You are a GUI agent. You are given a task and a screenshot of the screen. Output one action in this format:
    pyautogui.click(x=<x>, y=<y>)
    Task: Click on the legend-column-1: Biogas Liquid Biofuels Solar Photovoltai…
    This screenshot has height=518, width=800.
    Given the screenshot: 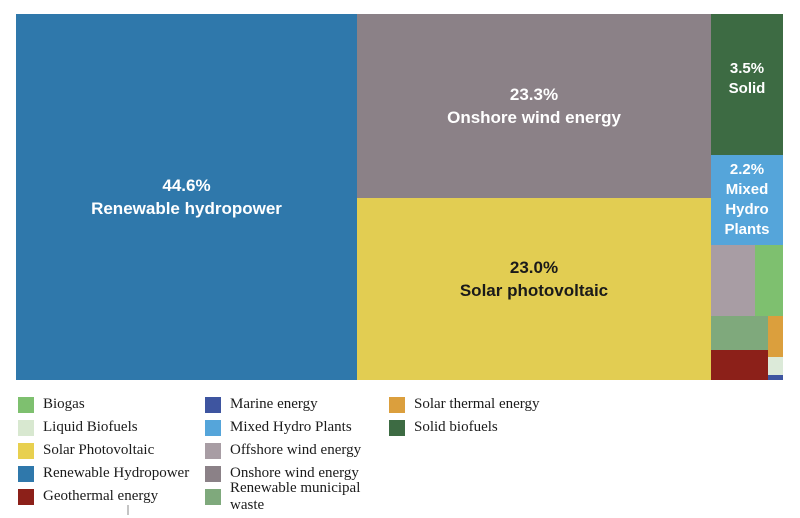 What is the action you would take?
    pyautogui.click(x=111, y=450)
    